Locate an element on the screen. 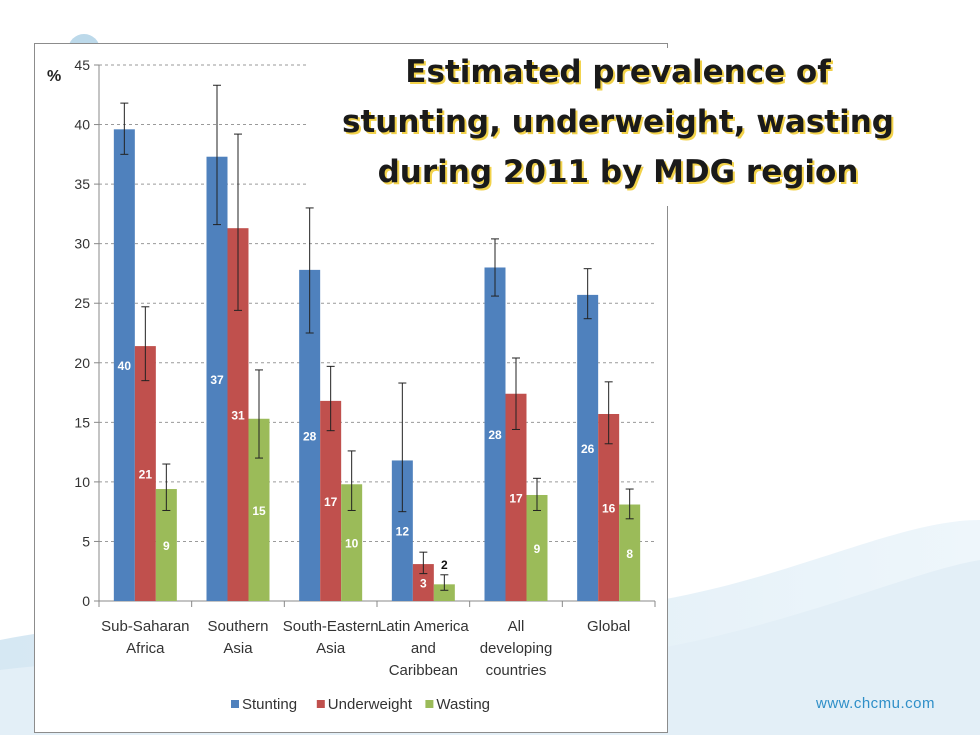  data-label: 2 is located at coordinates (444, 565).